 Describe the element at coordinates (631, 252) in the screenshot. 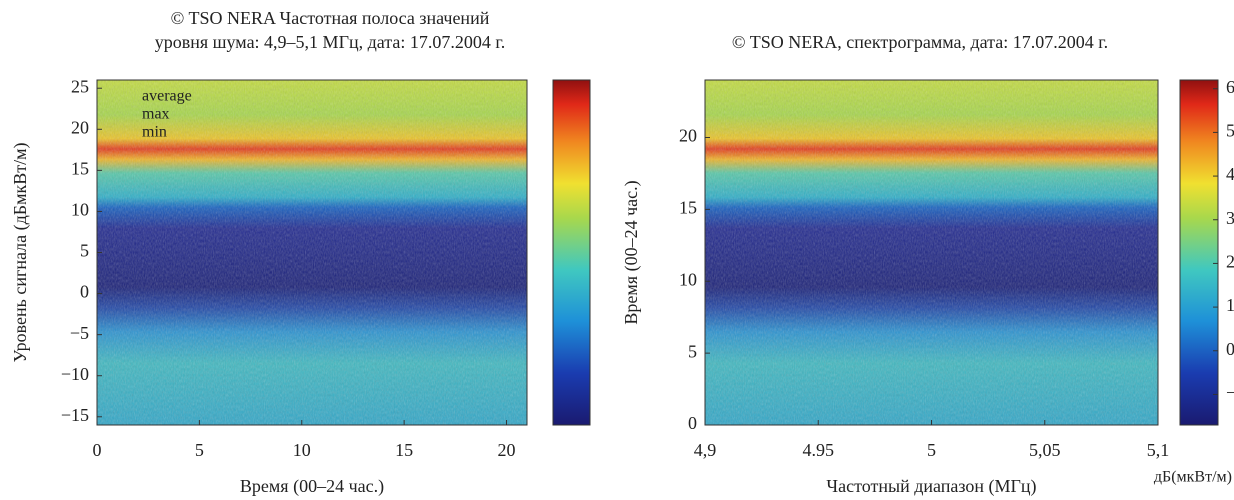

I see `y-axis-label: Время (00–24 час.)` at that location.